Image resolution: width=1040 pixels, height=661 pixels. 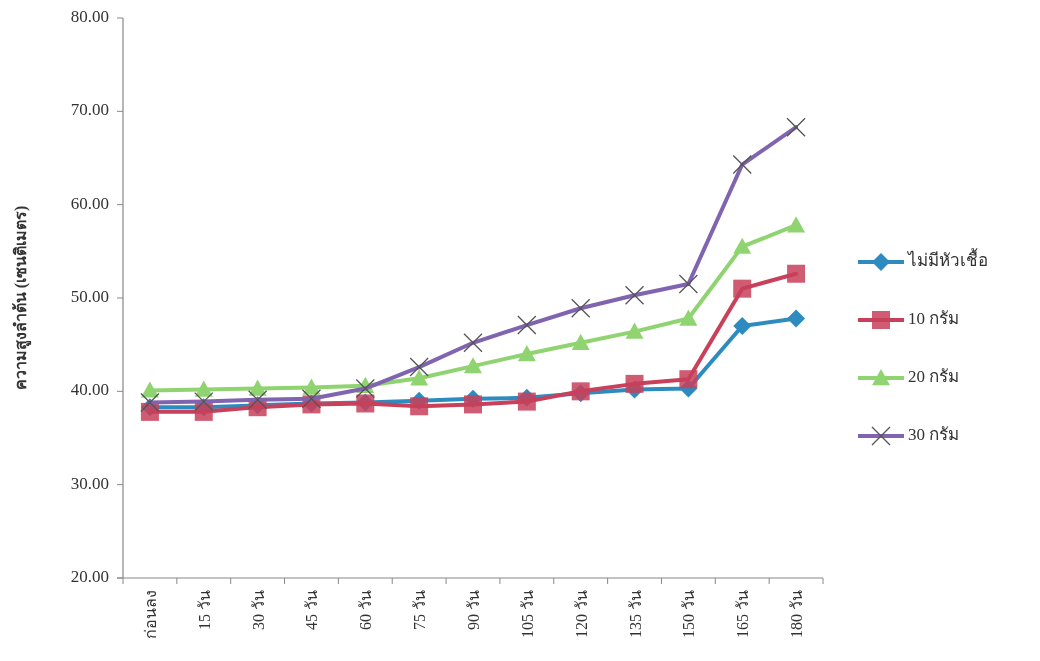 What do you see at coordinates (743, 614) in the screenshot?
I see `x-tick-label: 165 วัน` at bounding box center [743, 614].